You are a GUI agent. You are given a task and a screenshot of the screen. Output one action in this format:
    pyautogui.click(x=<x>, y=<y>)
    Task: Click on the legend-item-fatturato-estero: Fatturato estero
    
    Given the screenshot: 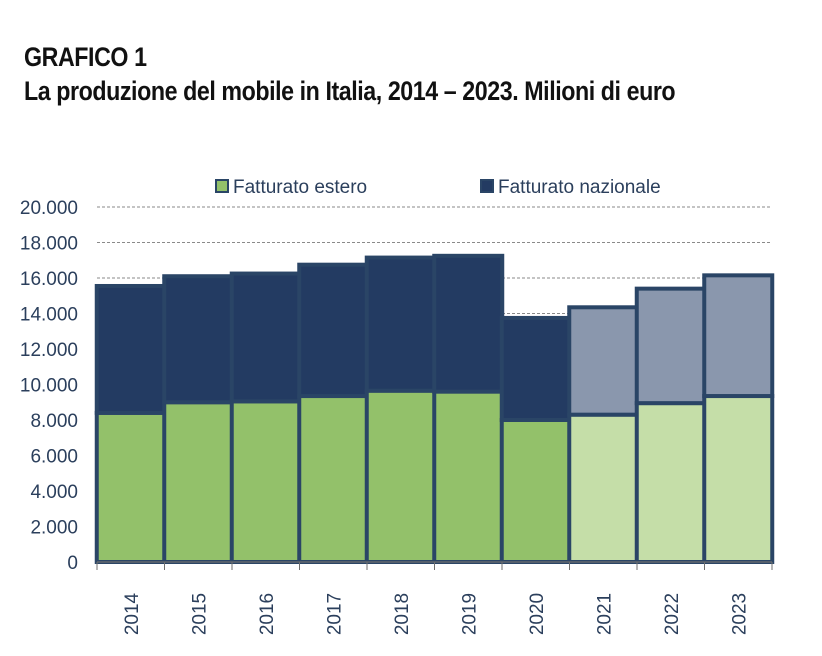 What is the action you would take?
    pyautogui.click(x=291, y=187)
    